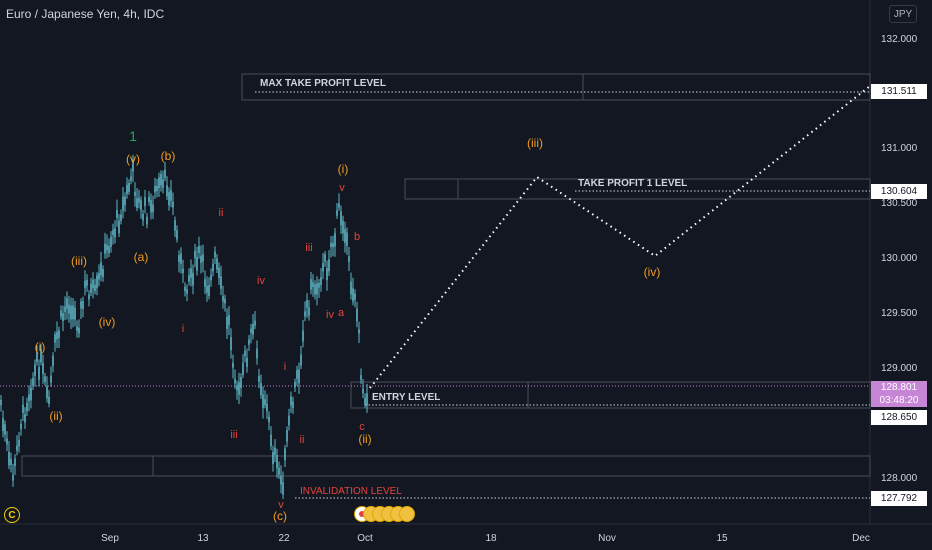 The width and height of the screenshot is (932, 550). Describe the element at coordinates (285, 367) in the screenshot. I see `wave-label-red: i` at that location.